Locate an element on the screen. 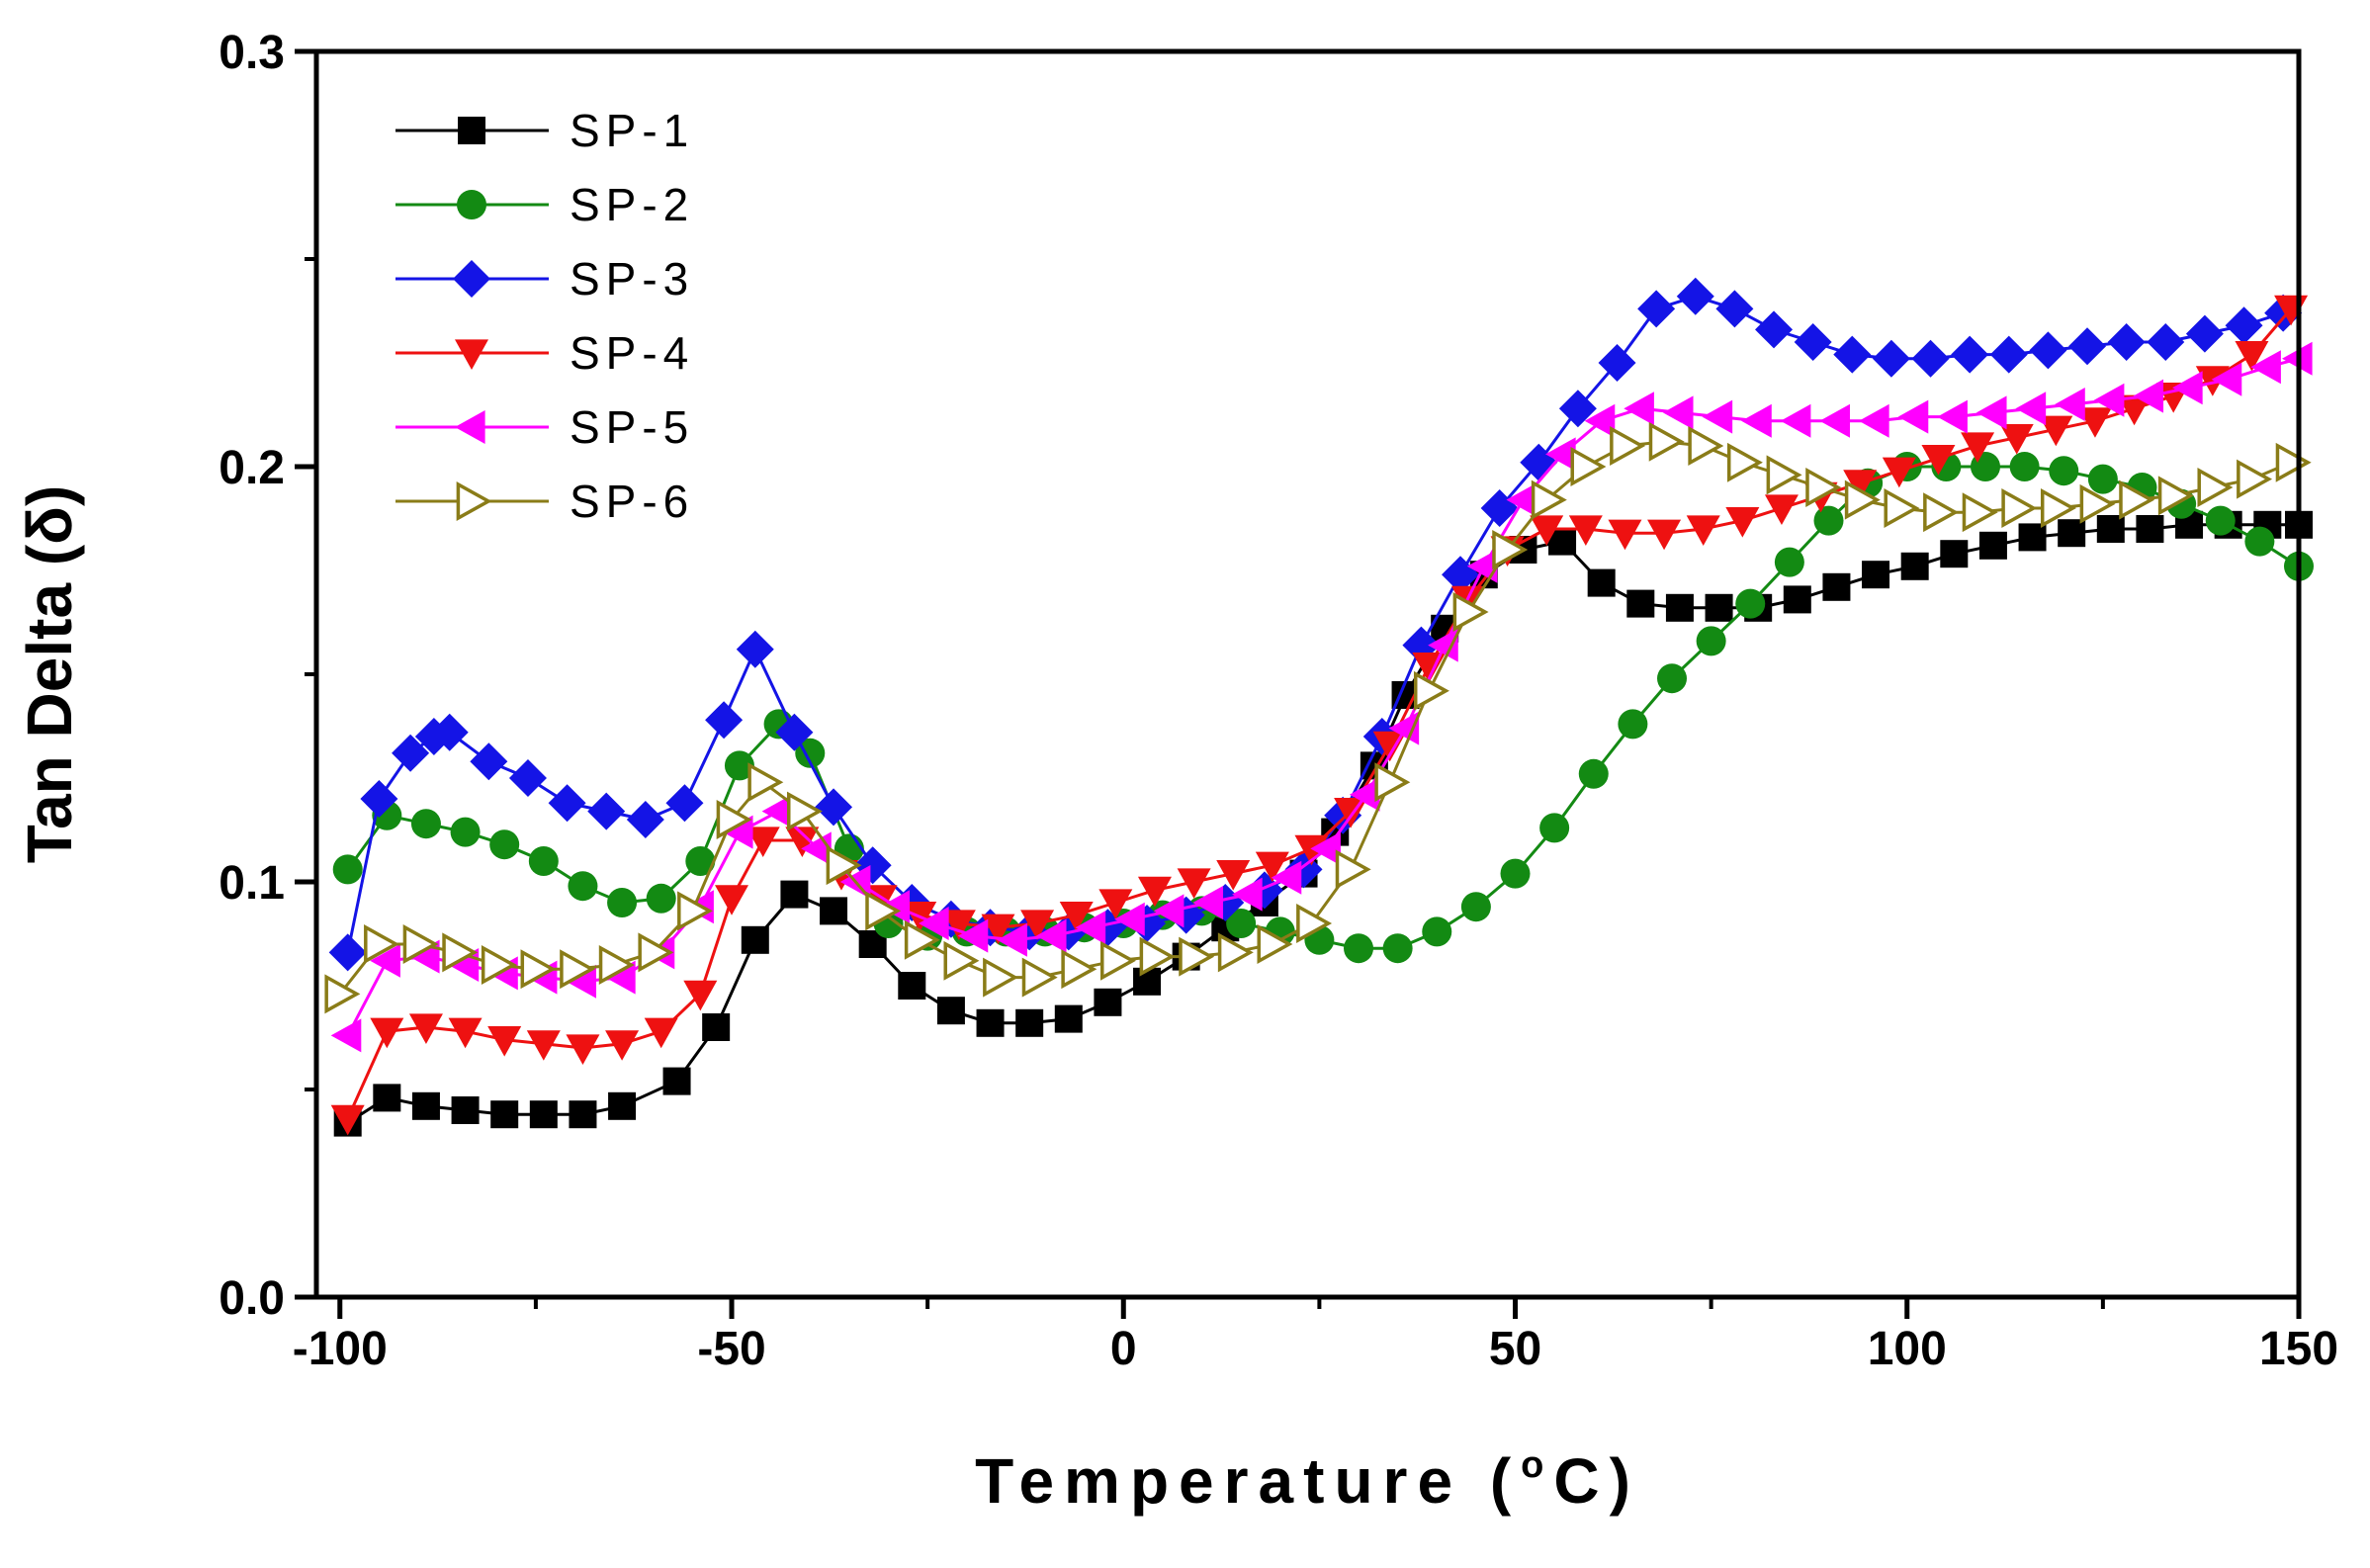 The image size is (2370, 1568). legend-item-sp-5: SP-5 is located at coordinates (544, 427).